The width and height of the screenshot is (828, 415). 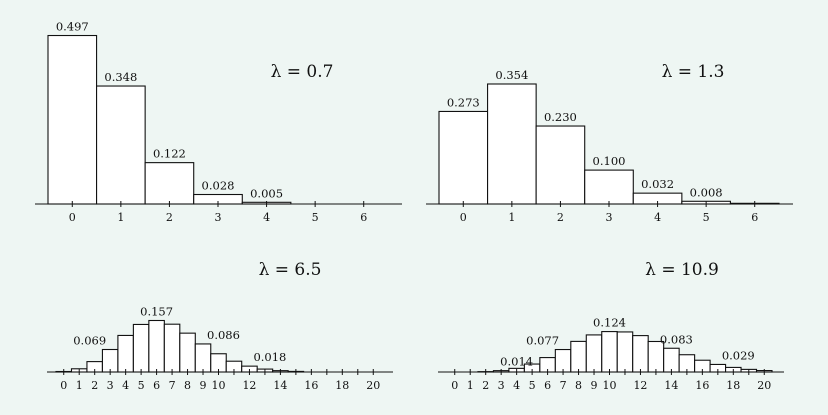 What do you see at coordinates (463, 102) in the screenshot?
I see `data-label-0: 0.273` at bounding box center [463, 102].